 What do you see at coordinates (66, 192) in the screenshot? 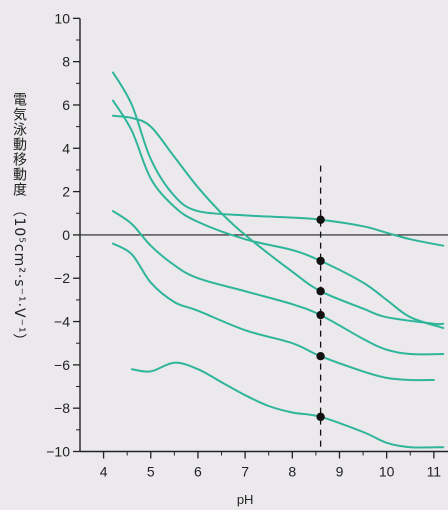
I see `y-tick-label: 2` at bounding box center [66, 192].